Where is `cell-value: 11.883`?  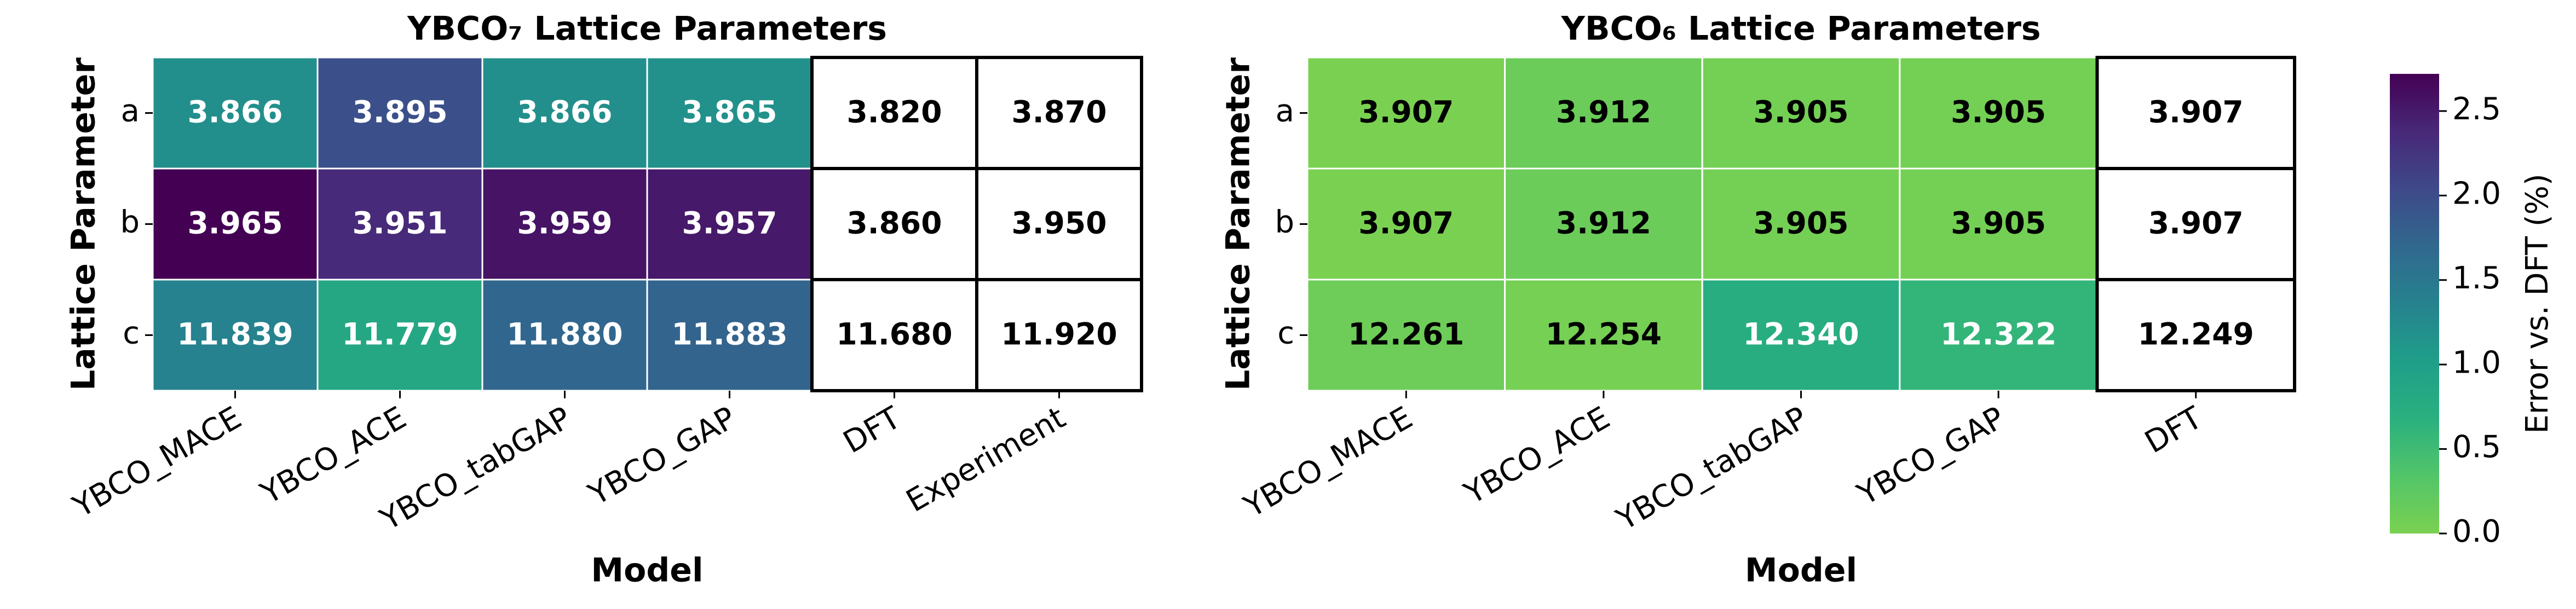
cell-value: 11.883 is located at coordinates (729, 335).